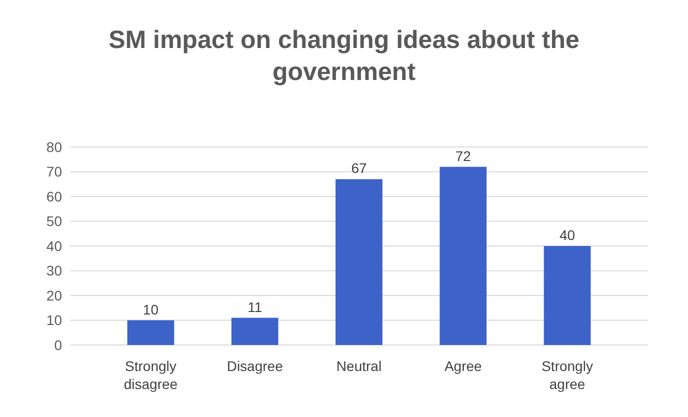  Describe the element at coordinates (151, 375) in the screenshot. I see `x-tick-label: Strongly disagree` at that location.